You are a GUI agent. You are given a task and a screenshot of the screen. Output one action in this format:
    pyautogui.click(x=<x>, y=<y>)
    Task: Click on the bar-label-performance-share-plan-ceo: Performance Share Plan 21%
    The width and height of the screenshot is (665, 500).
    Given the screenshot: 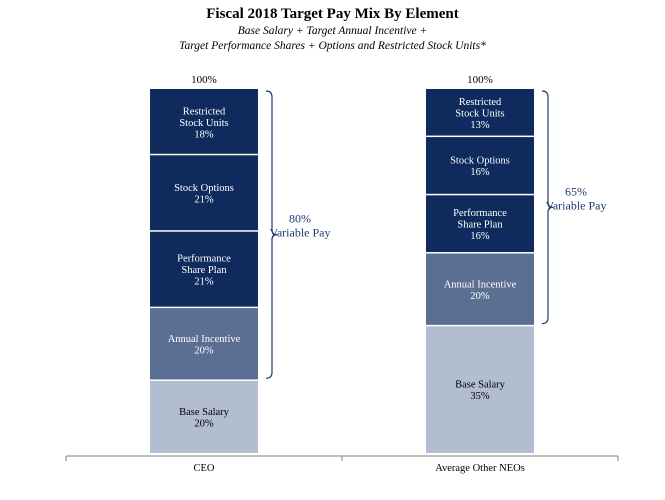 What is the action you would take?
    pyautogui.click(x=204, y=271)
    